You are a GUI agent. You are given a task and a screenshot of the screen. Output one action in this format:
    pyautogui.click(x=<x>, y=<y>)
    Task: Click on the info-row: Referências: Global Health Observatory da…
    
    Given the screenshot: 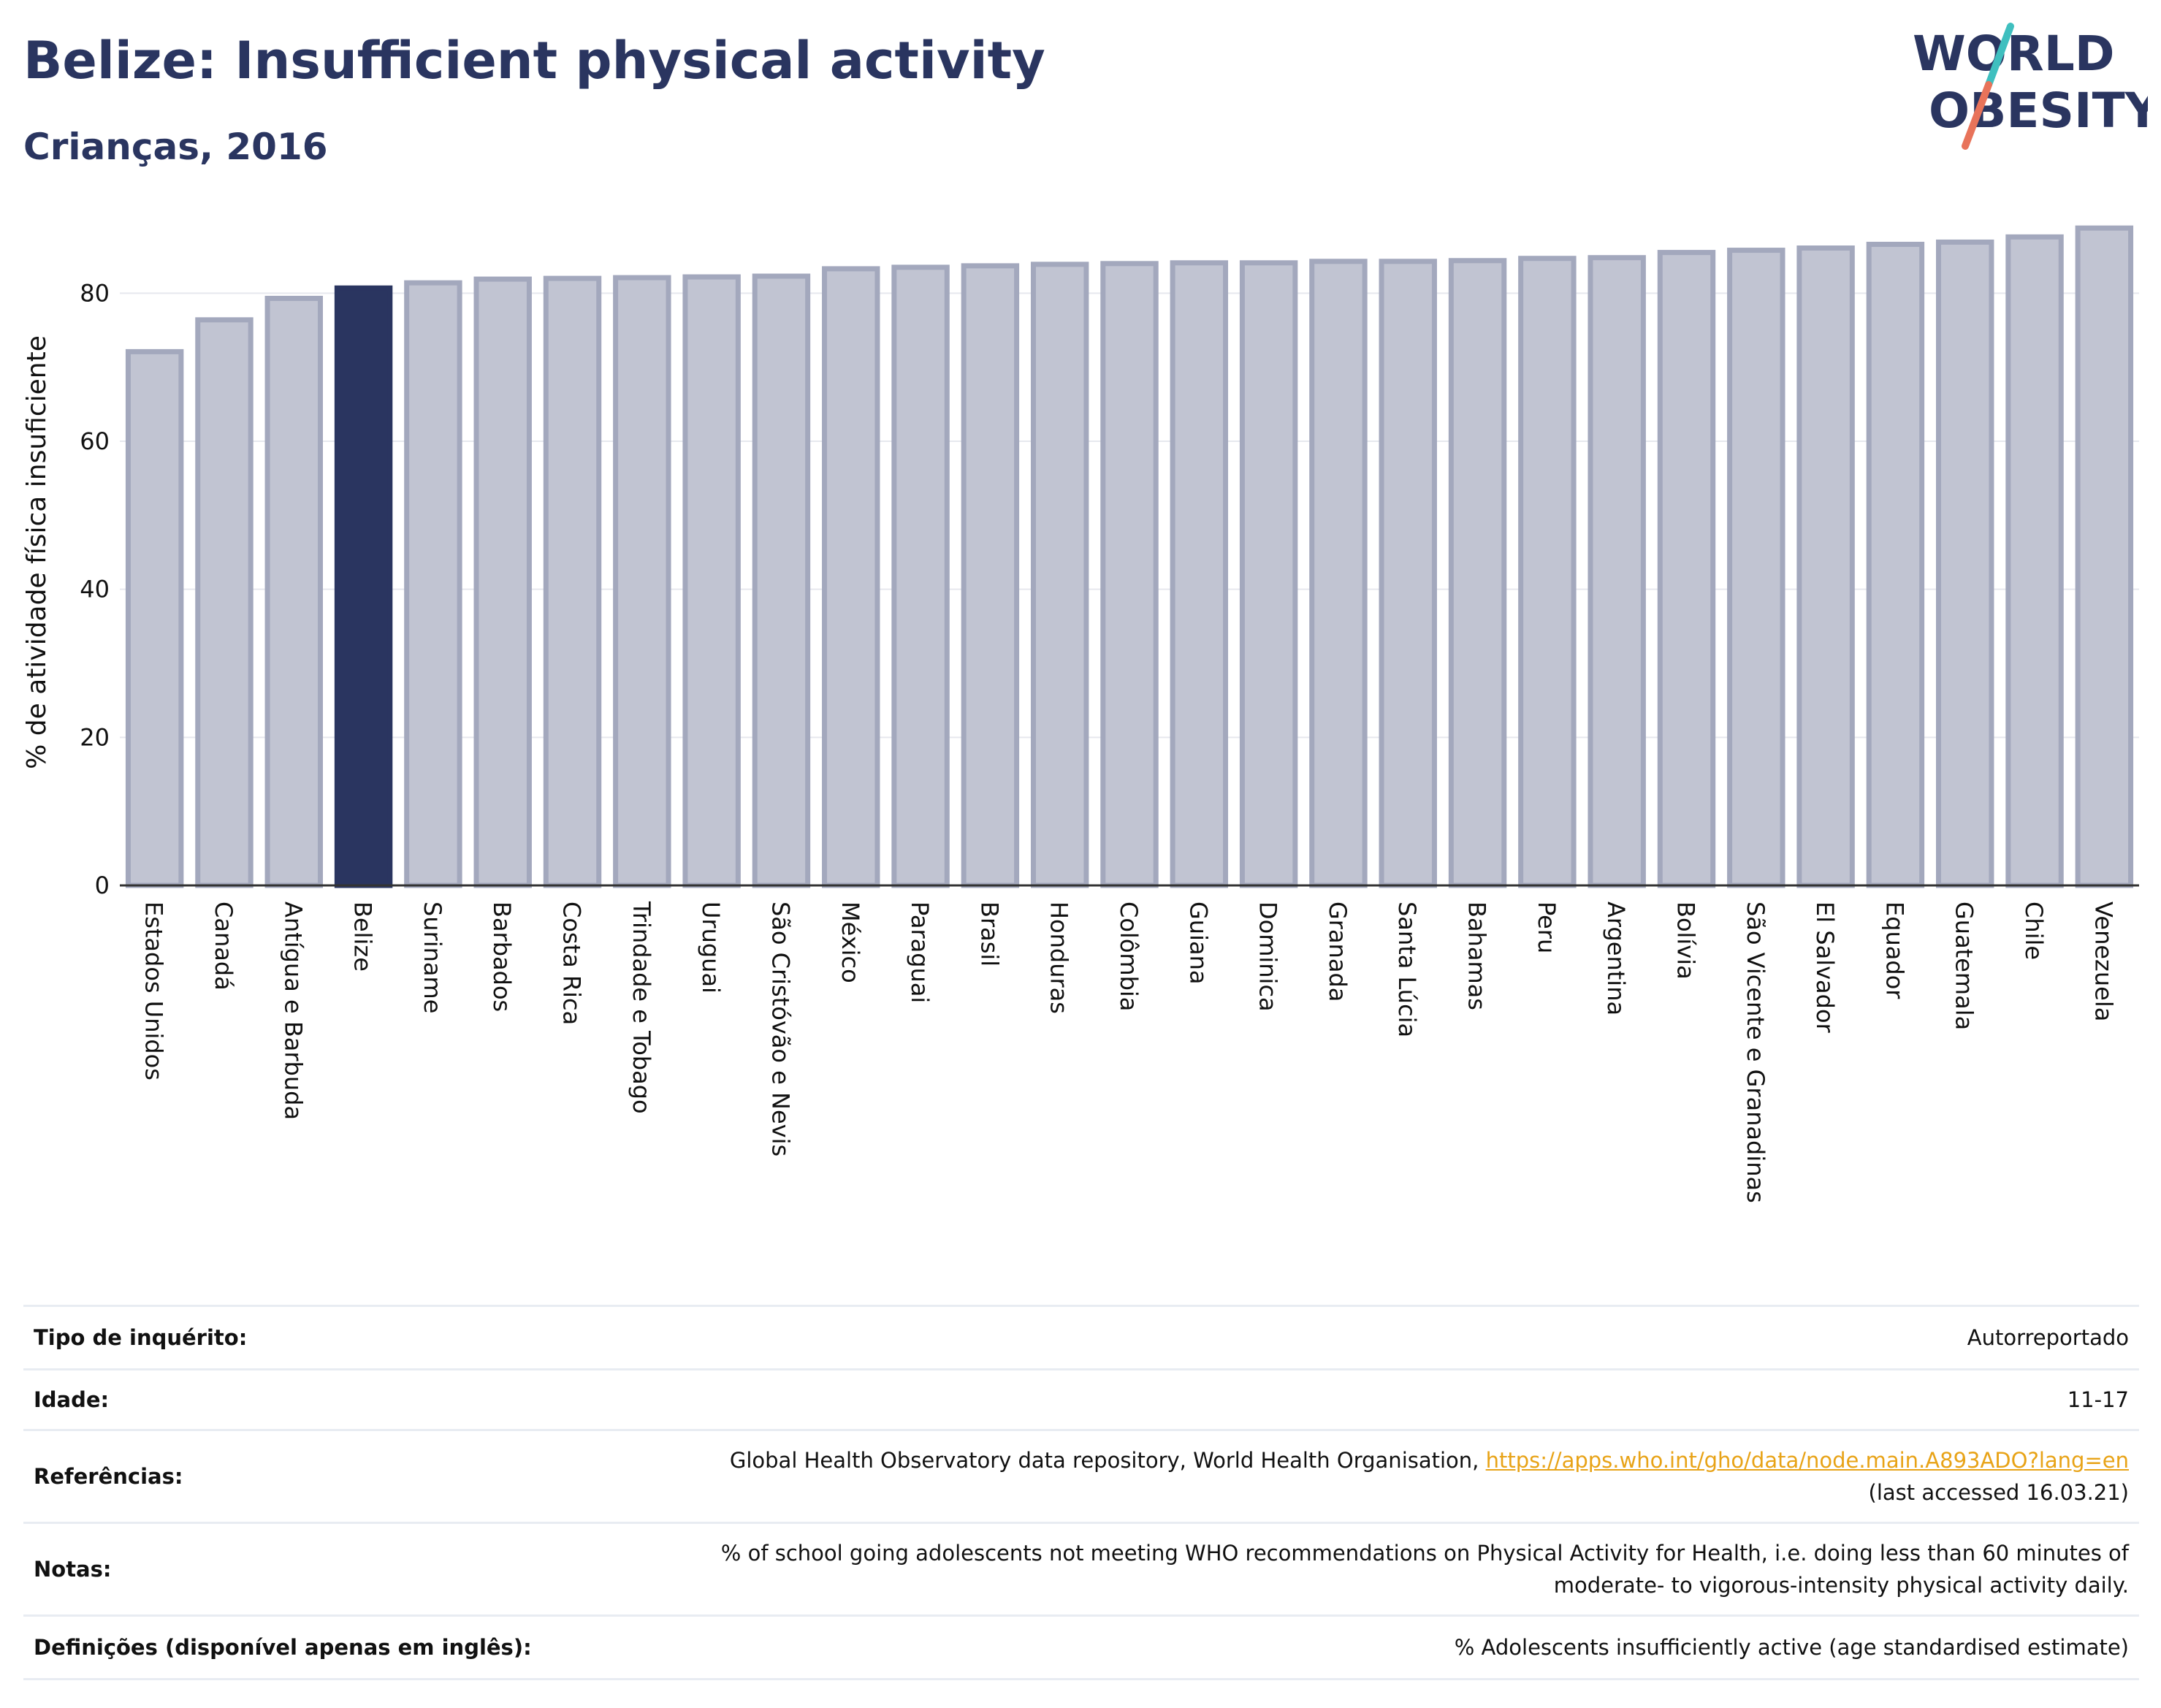 What is the action you would take?
    pyautogui.click(x=1081, y=1475)
    